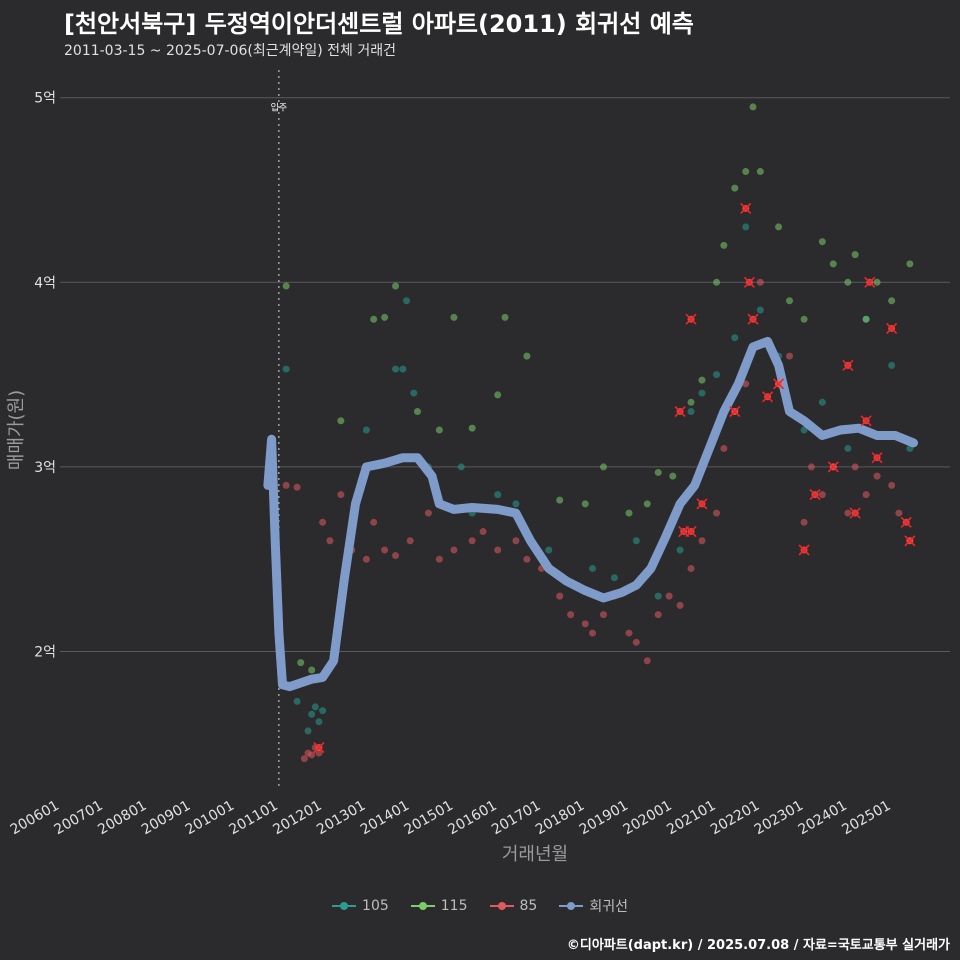 The width and height of the screenshot is (960, 960). I want to click on x-tick-label: 200801, so click(122, 818).